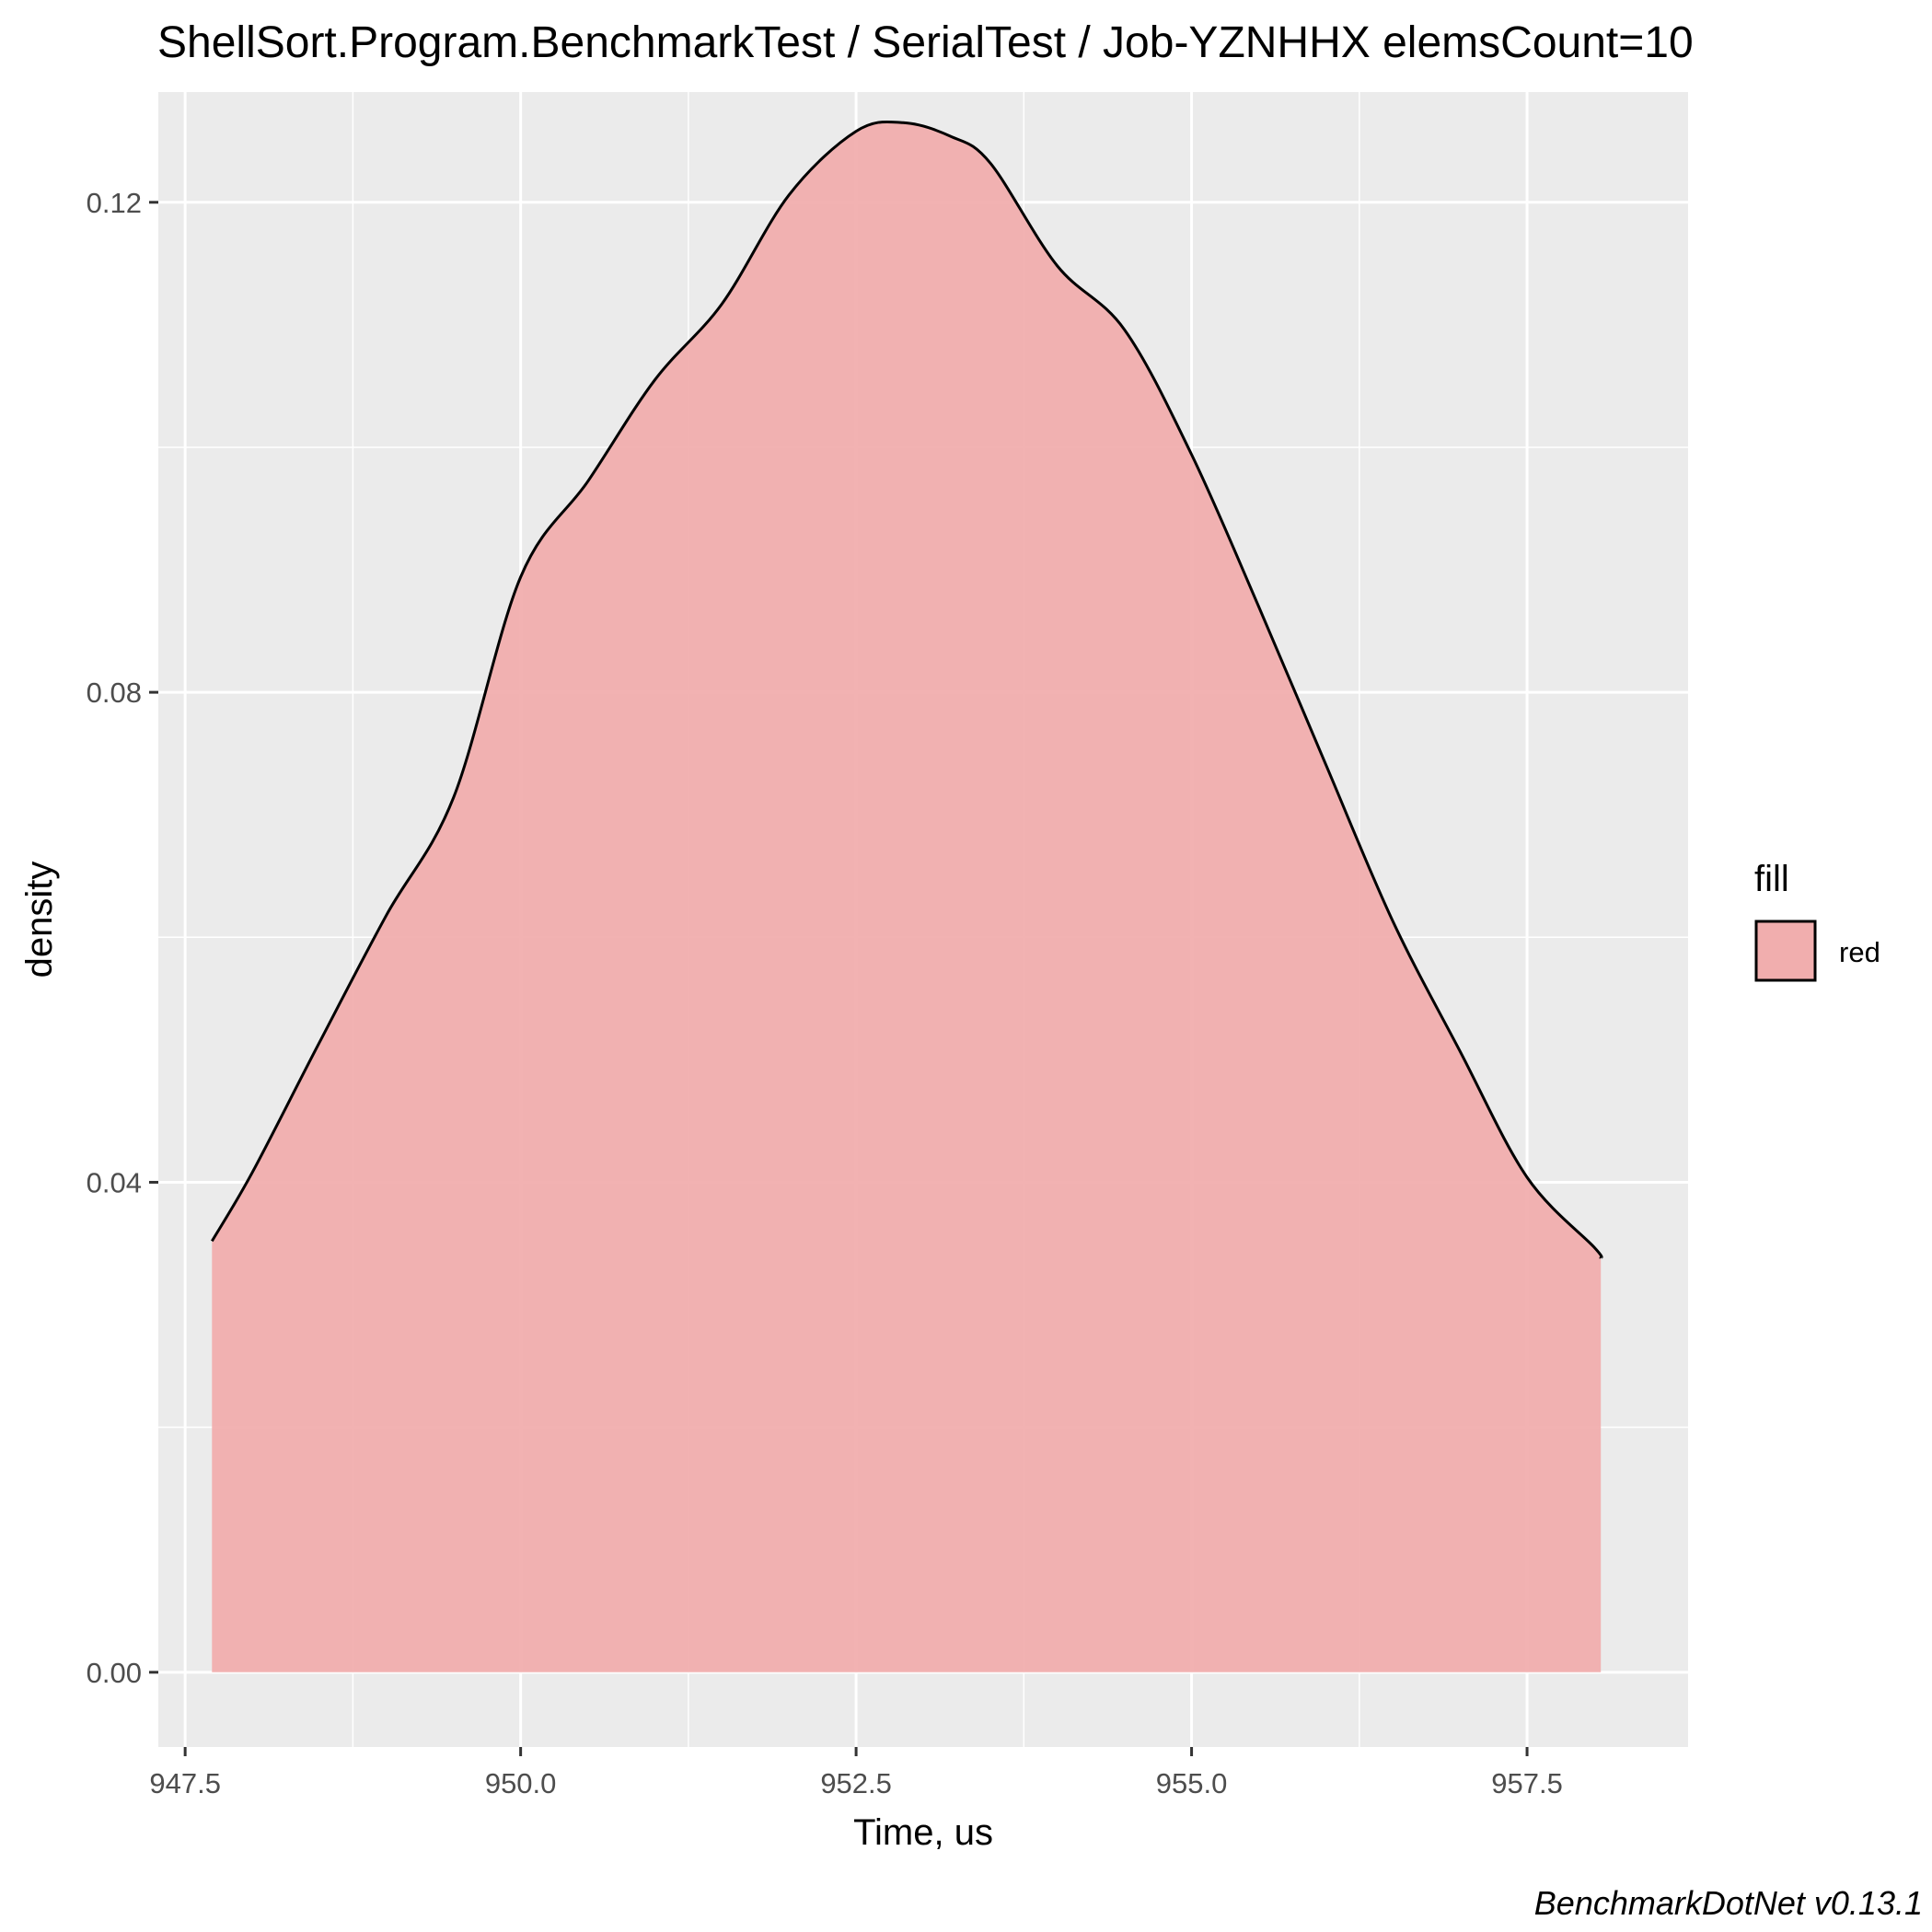  Describe the element at coordinates (521, 1783) in the screenshot. I see `x-tick-label: 950.0` at that location.